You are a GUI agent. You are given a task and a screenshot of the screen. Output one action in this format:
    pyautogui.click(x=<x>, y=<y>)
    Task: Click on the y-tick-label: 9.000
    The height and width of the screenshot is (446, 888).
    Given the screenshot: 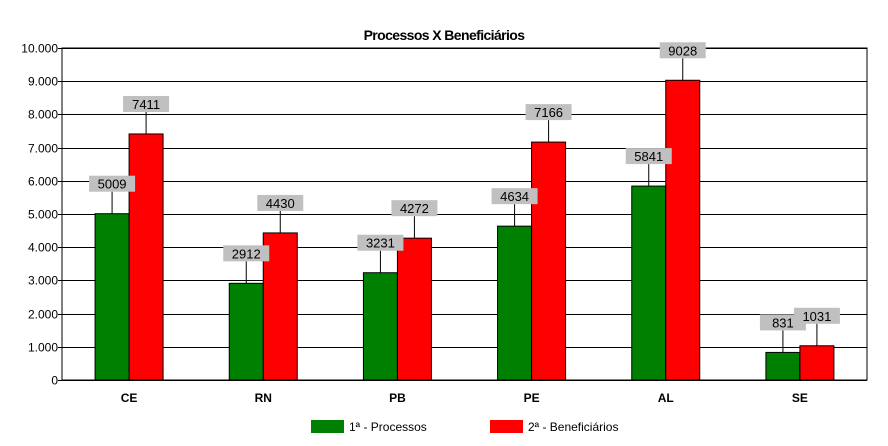 What is the action you would take?
    pyautogui.click(x=43, y=82)
    